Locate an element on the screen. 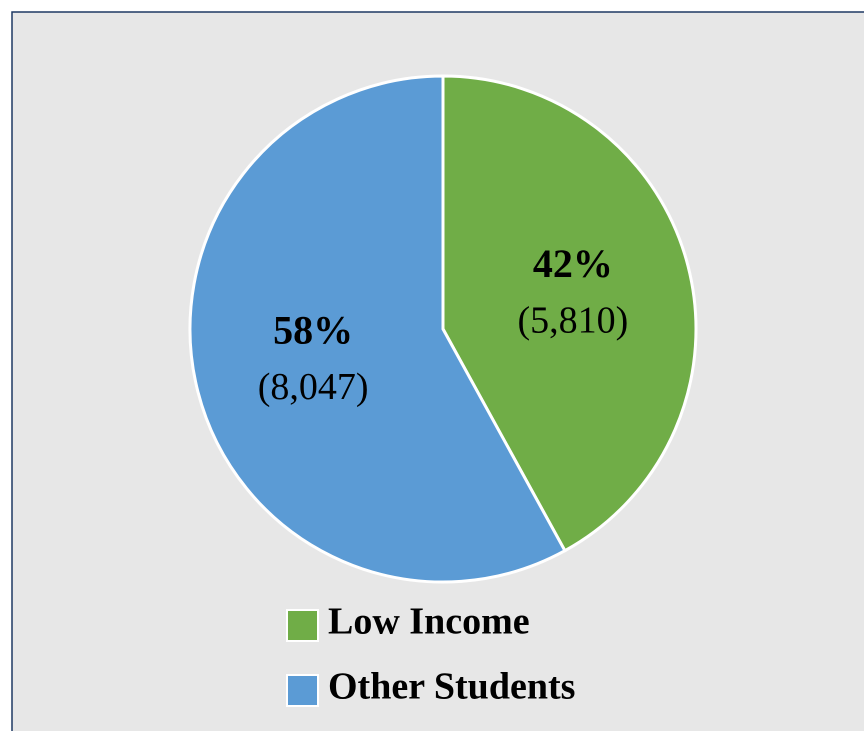 The height and width of the screenshot is (731, 864). slice-count-label: (8,047) is located at coordinates (313, 387).